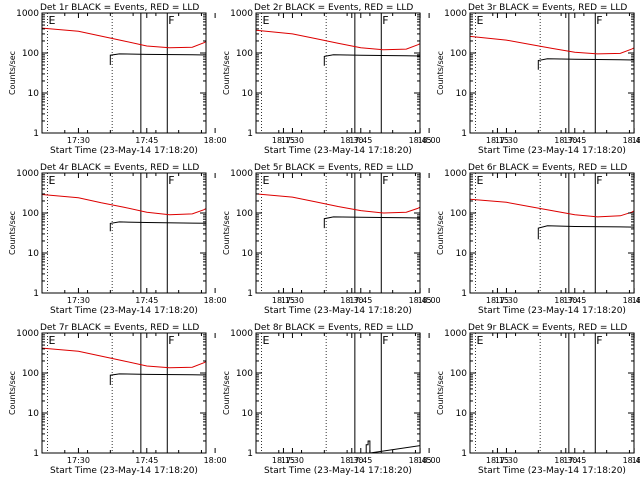  I want to click on panel-title: Det 7r BLACK = Events, RED = LLD, so click(119, 328).